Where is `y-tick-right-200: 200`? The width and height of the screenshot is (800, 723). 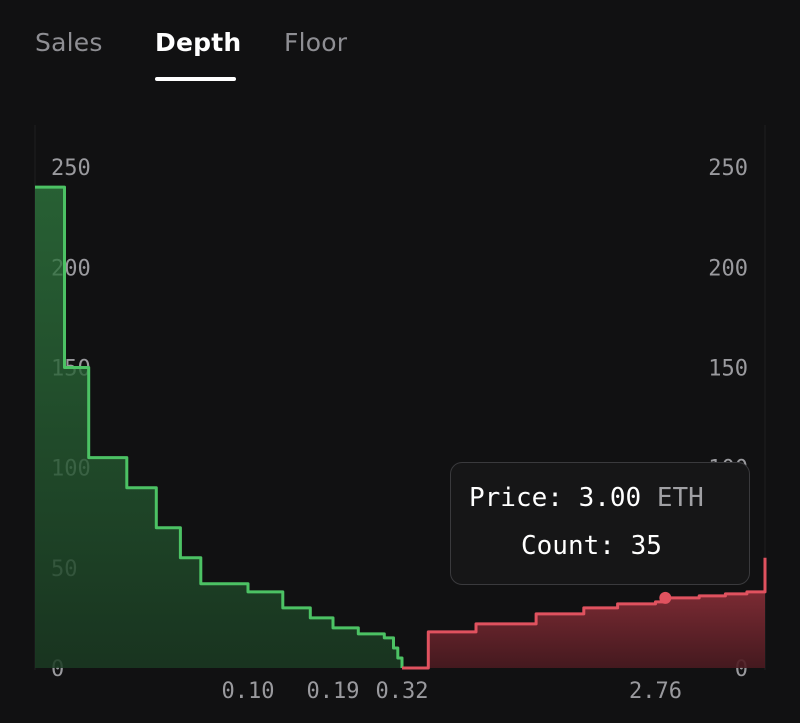 y-tick-right-200: 200 is located at coordinates (728, 268).